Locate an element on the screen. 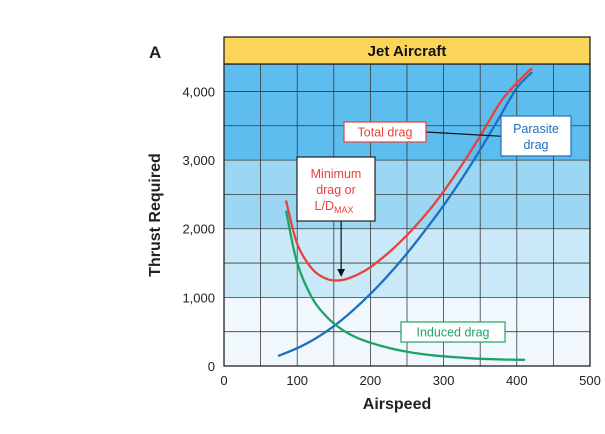  y-tick-label: 4,000 is located at coordinates (198, 91).